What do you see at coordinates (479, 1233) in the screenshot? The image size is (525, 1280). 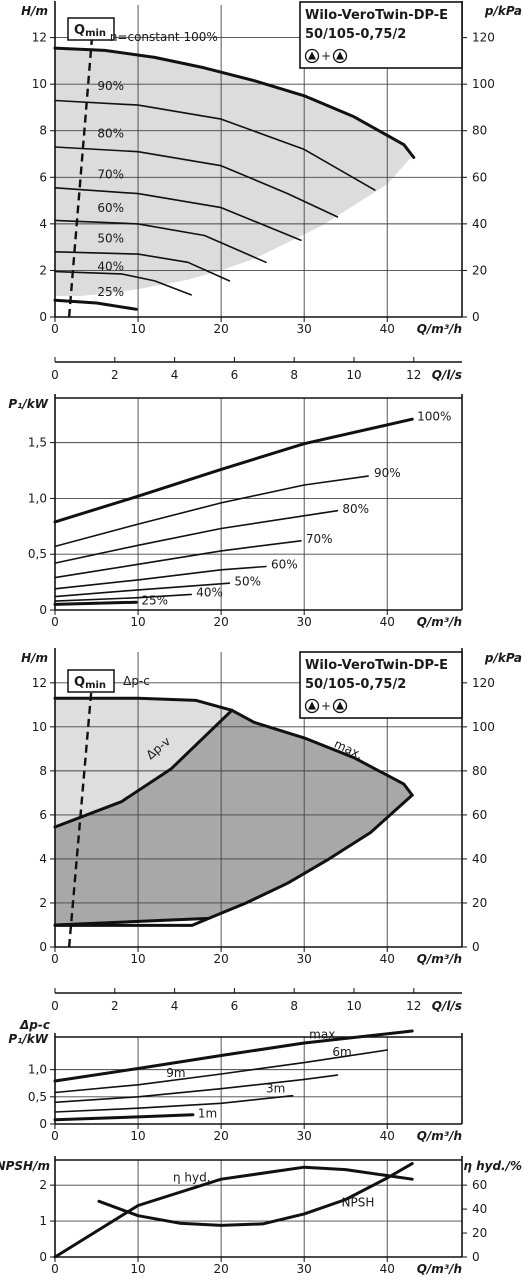 I see `y2-tick-label: 20` at bounding box center [479, 1233].